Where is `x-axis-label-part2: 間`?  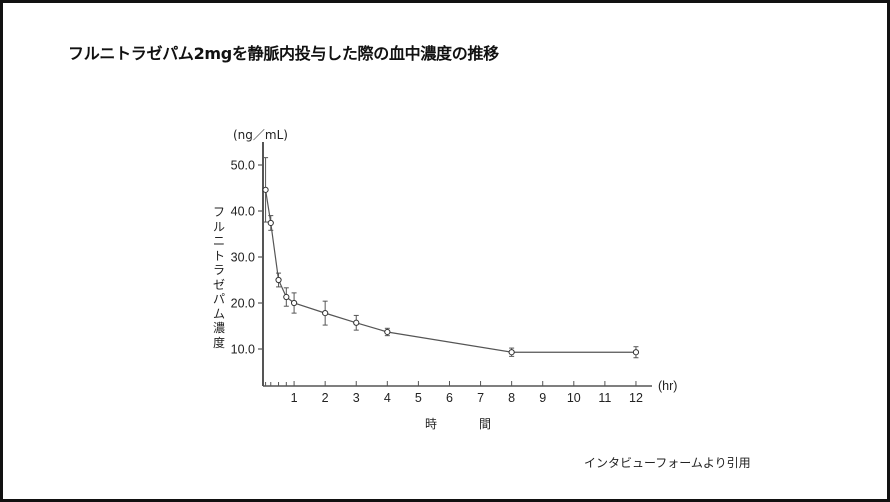
x-axis-label-part2: 間 is located at coordinates (485, 424).